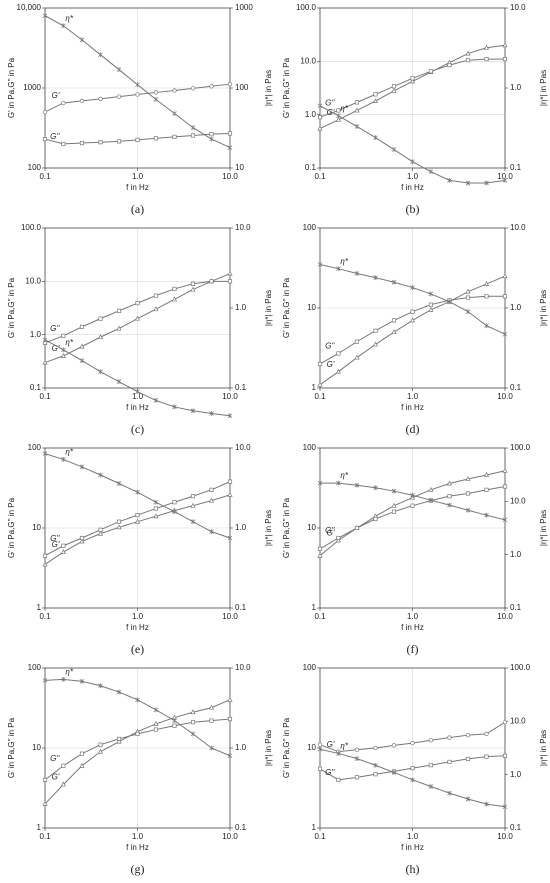  What do you see at coordinates (239, 167) in the screenshot?
I see `y2-tick-label: 10` at bounding box center [239, 167].